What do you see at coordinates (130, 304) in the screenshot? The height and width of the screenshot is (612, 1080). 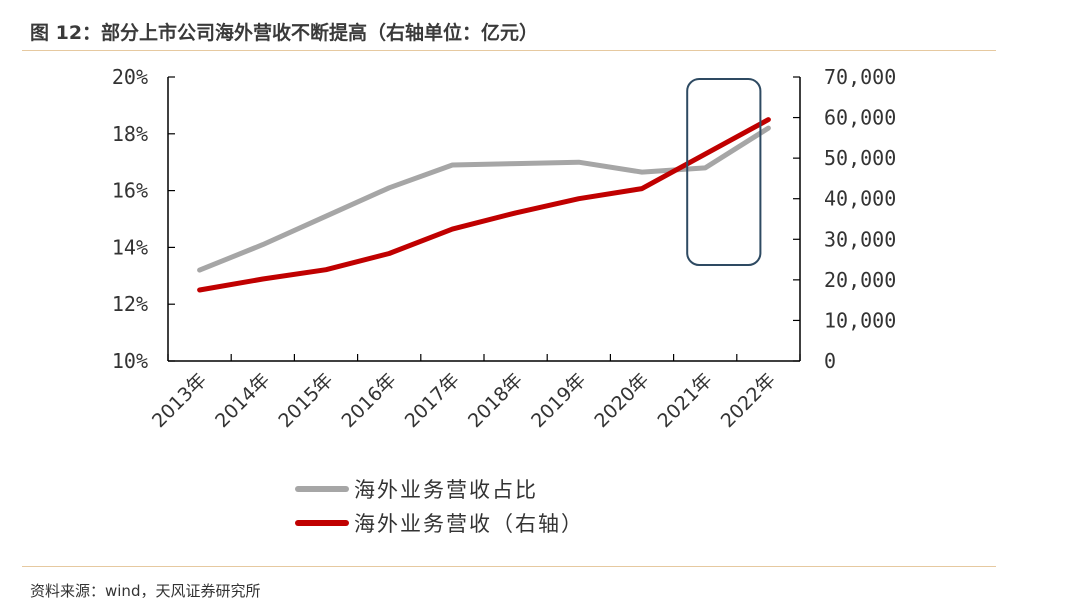 I see `left-axis-tick-label: 12%` at bounding box center [130, 304].